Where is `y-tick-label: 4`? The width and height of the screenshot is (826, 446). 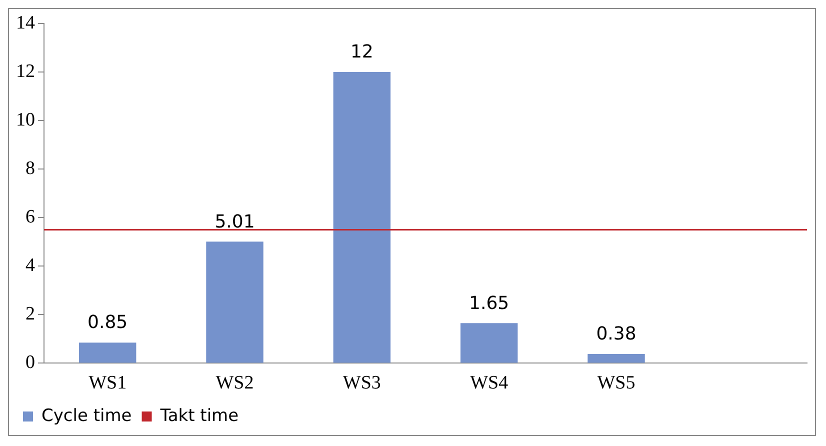
y-tick-label: 4 is located at coordinates (31, 265).